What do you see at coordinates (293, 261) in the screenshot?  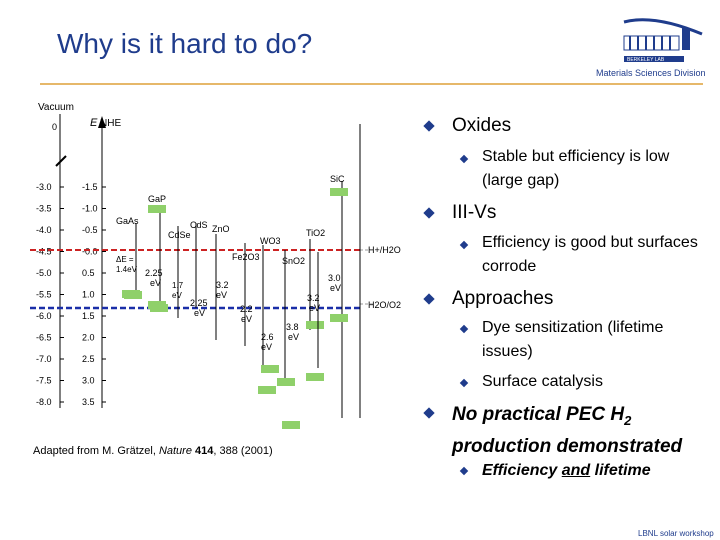 I see `label-sno2: SnO2` at bounding box center [293, 261].